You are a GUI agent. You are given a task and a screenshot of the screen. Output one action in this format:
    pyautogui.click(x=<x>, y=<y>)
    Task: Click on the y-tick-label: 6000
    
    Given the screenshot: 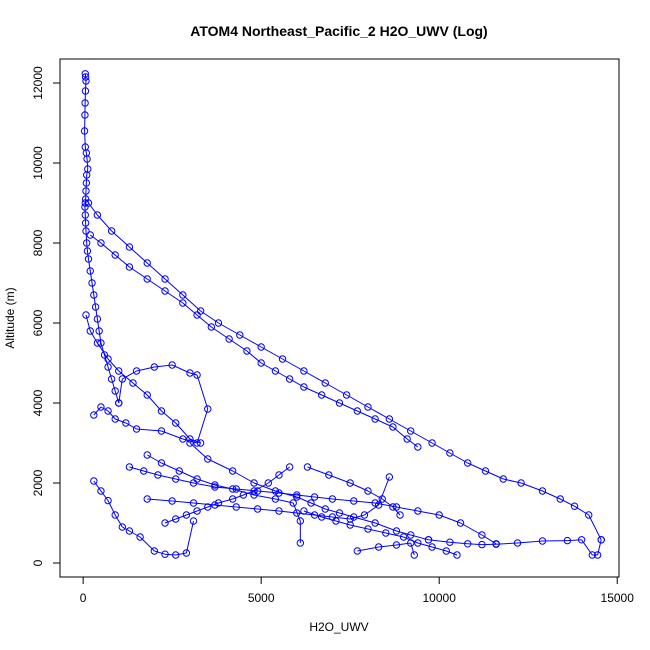 What is the action you would take?
    pyautogui.click(x=38, y=322)
    